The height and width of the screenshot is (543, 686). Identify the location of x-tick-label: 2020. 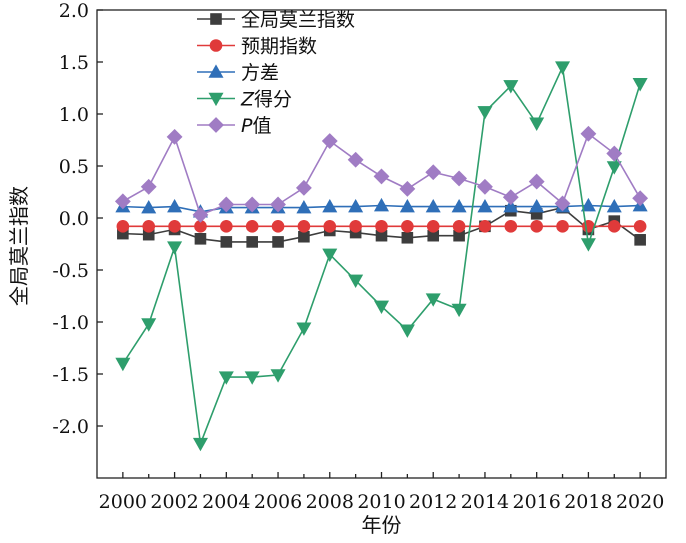
(640, 502).